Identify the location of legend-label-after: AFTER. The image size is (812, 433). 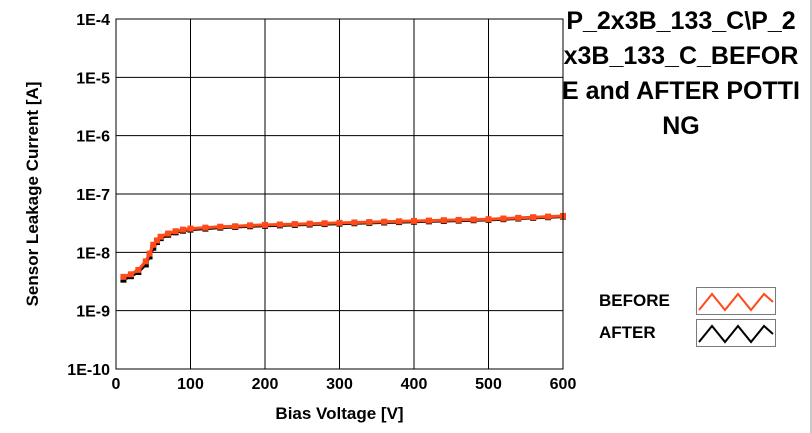
(627, 332).